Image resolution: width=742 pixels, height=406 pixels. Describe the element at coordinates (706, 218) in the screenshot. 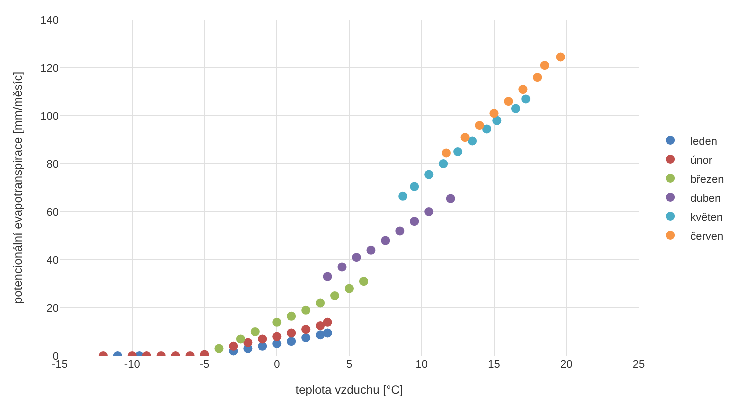

I see `legend-label: květen` at that location.